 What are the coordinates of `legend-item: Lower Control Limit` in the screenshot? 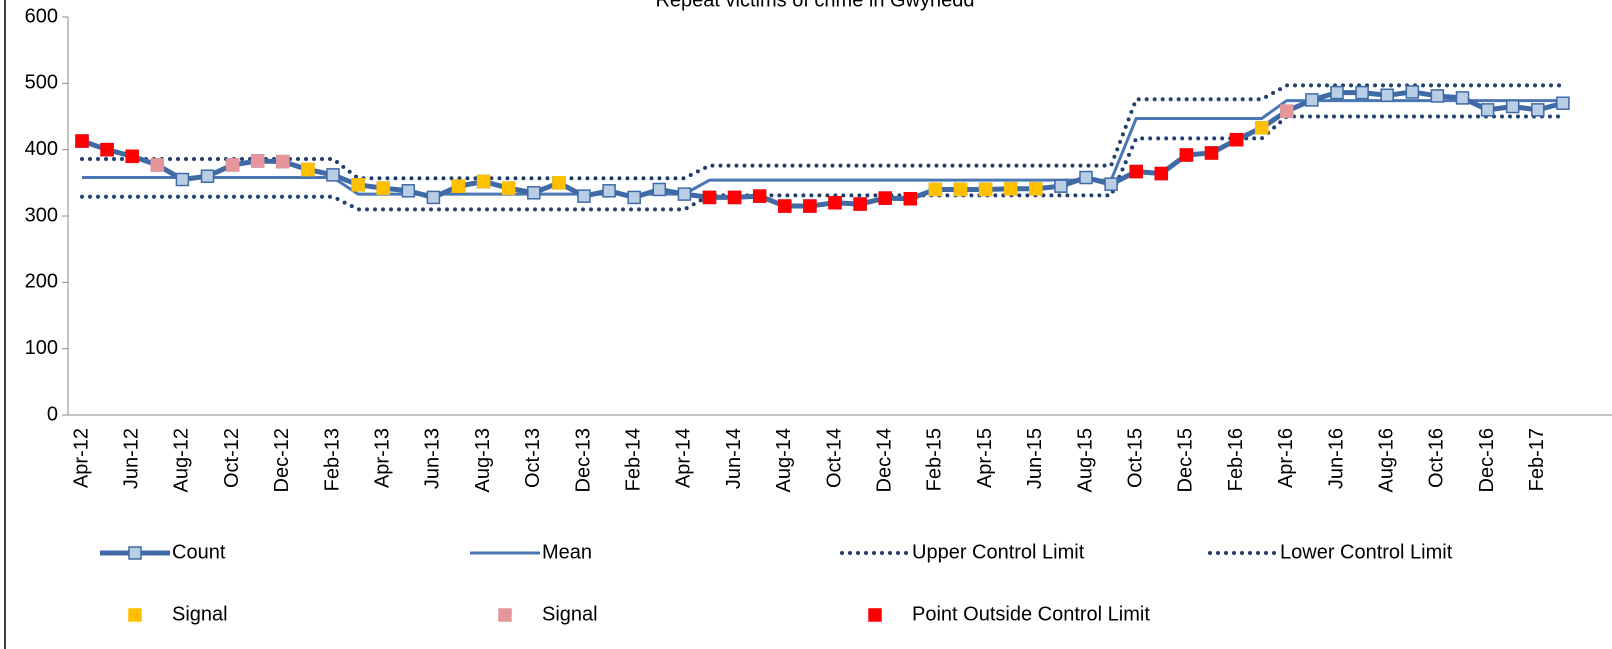 It's located at (1330, 552).